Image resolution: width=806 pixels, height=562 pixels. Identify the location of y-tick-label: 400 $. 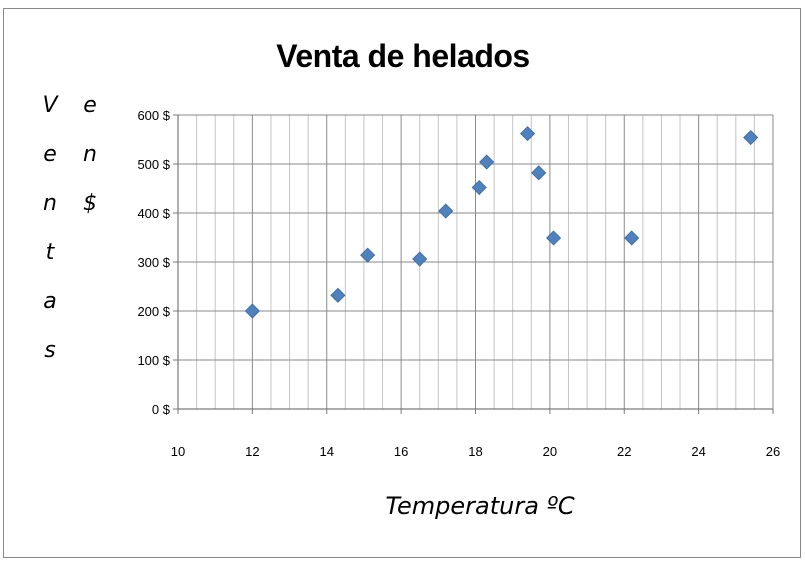
(153, 213).